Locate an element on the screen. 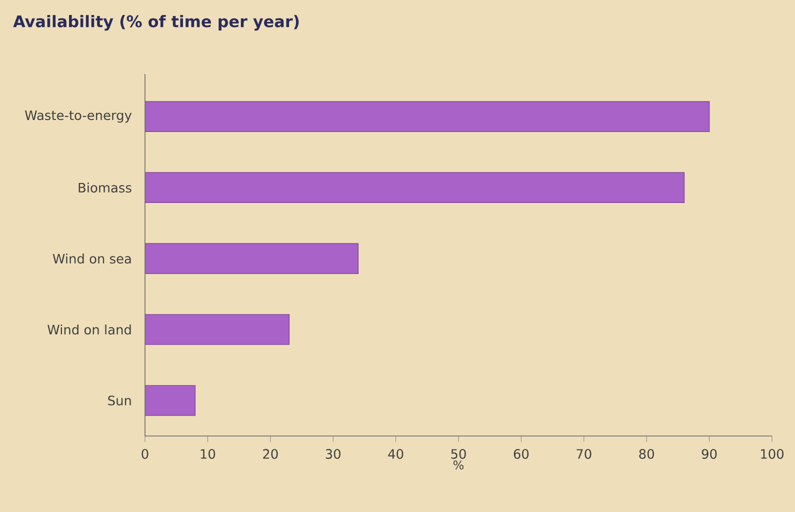 The width and height of the screenshot is (795, 512). x-tick-label: 0 is located at coordinates (145, 454).